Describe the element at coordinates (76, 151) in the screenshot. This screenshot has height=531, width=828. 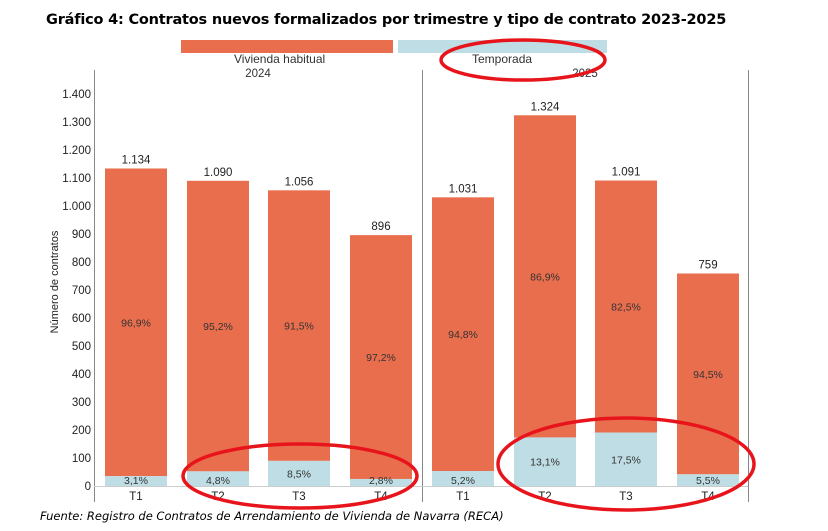
I see `y-tick-label: 1.200` at that location.